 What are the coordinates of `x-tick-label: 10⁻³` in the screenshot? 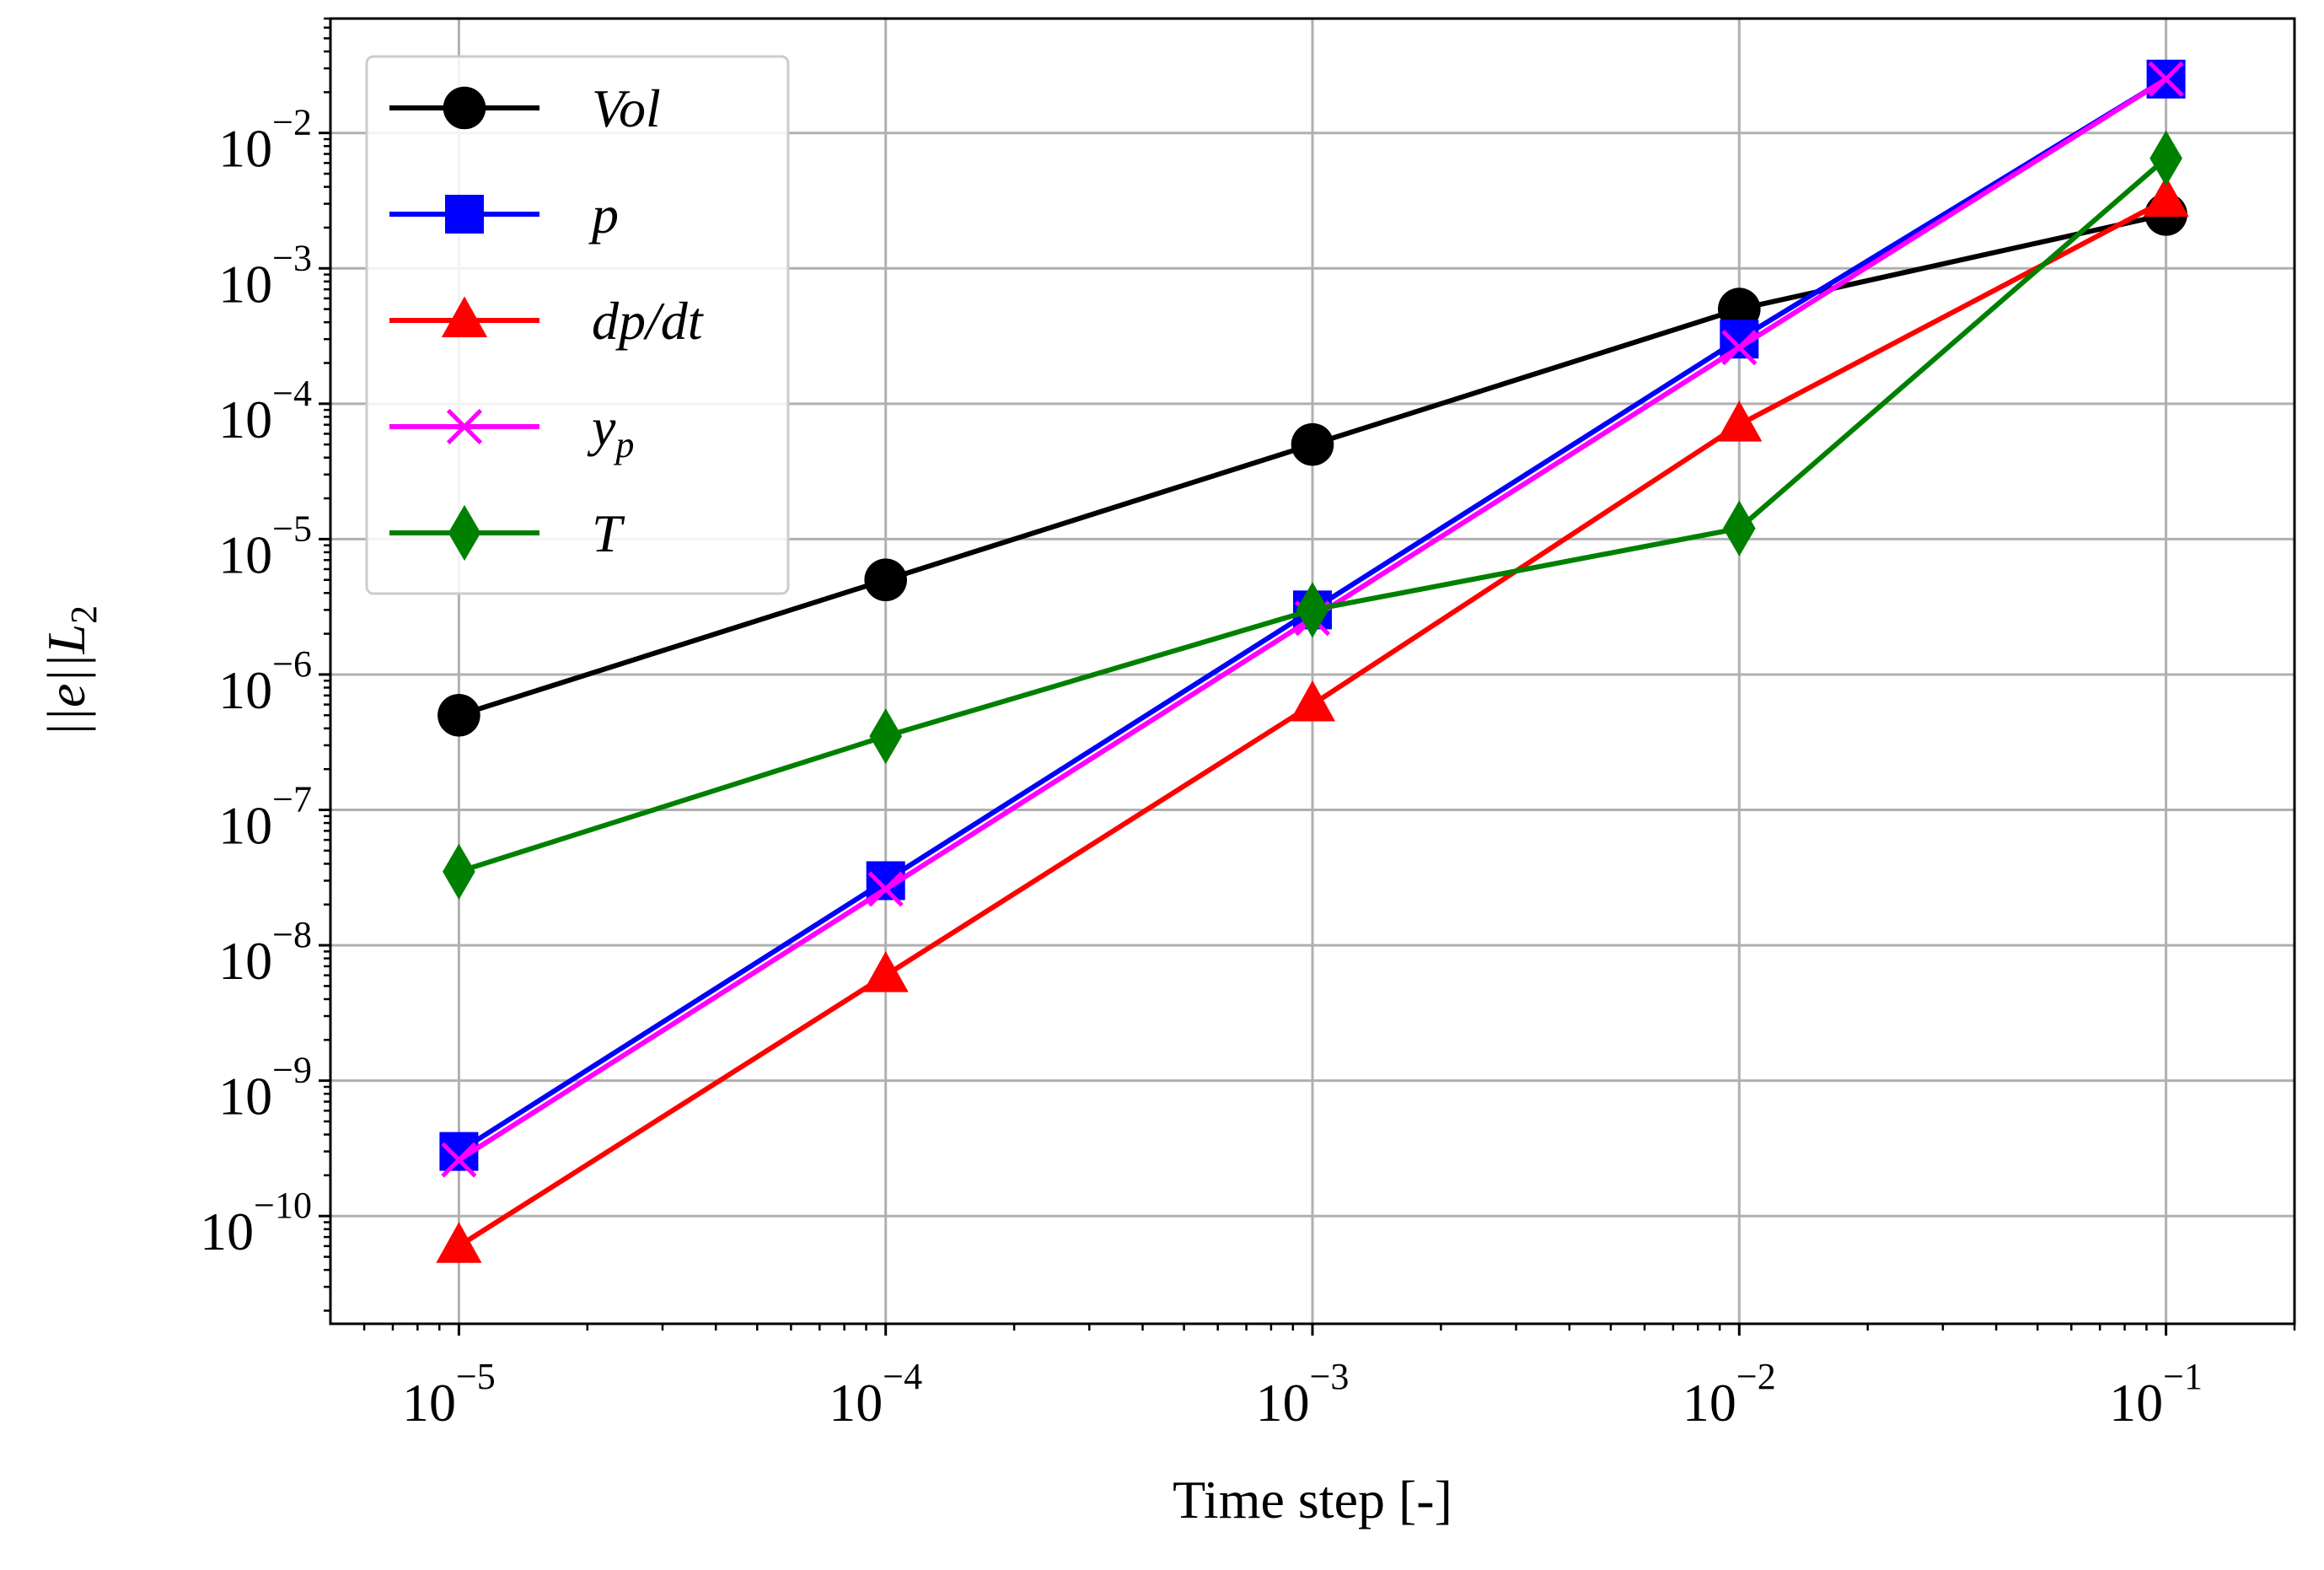 It's located at (1303, 1394).